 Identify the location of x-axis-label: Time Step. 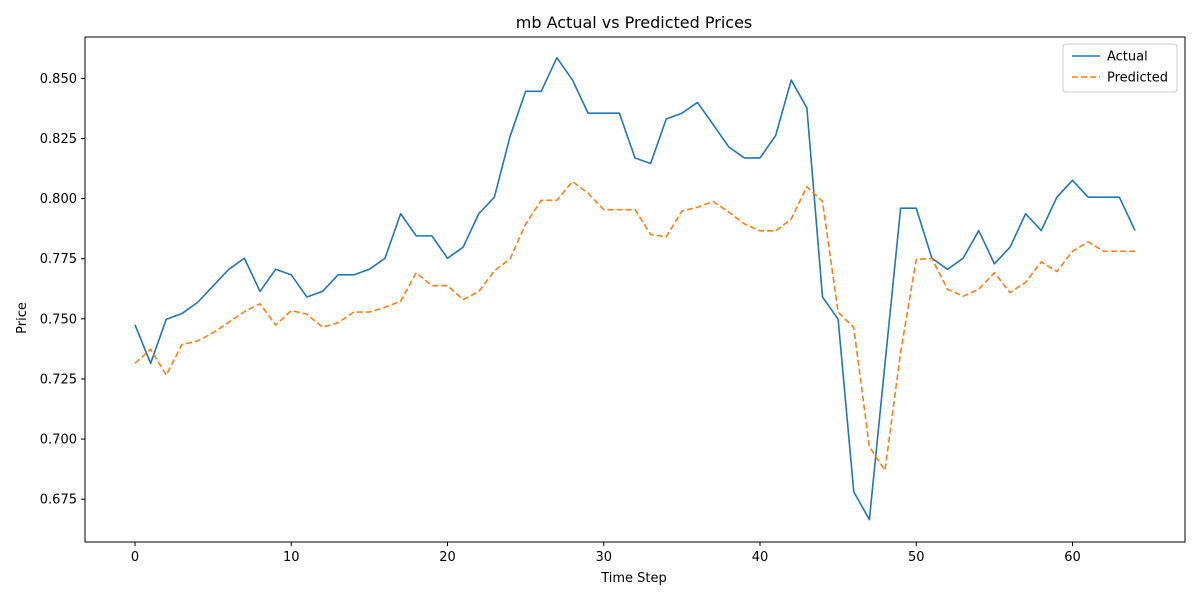
(633, 578).